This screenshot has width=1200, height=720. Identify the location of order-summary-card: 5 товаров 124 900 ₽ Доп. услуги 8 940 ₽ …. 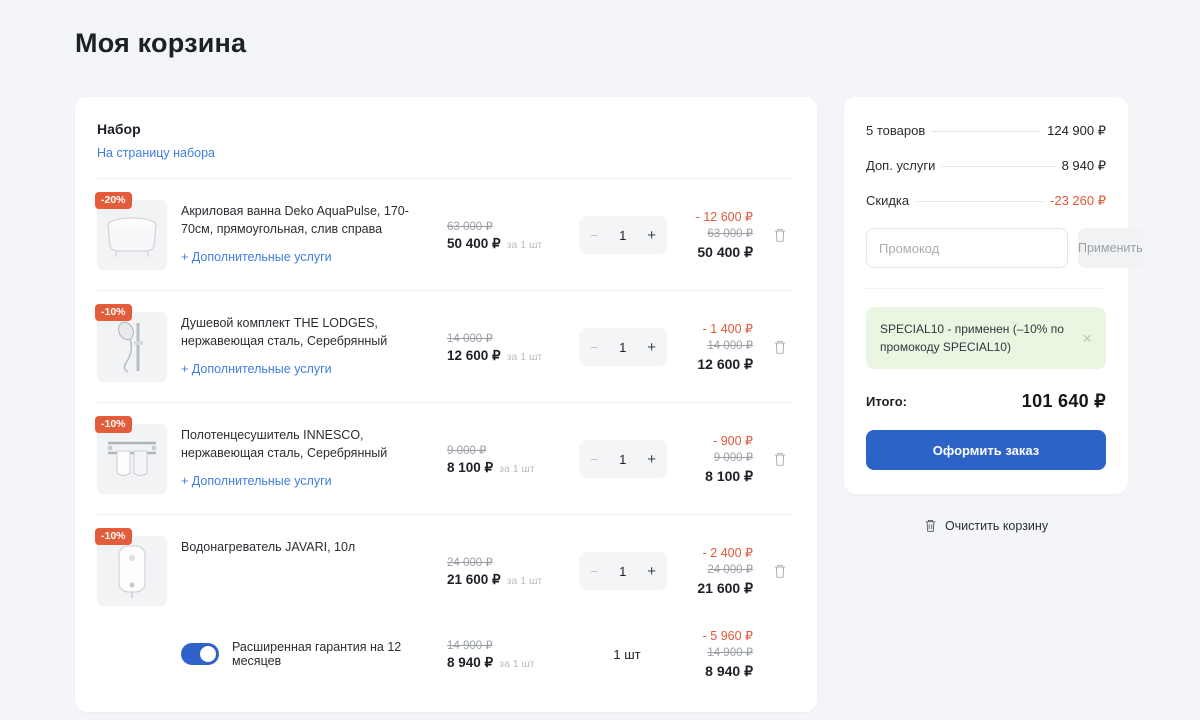
(993, 295).